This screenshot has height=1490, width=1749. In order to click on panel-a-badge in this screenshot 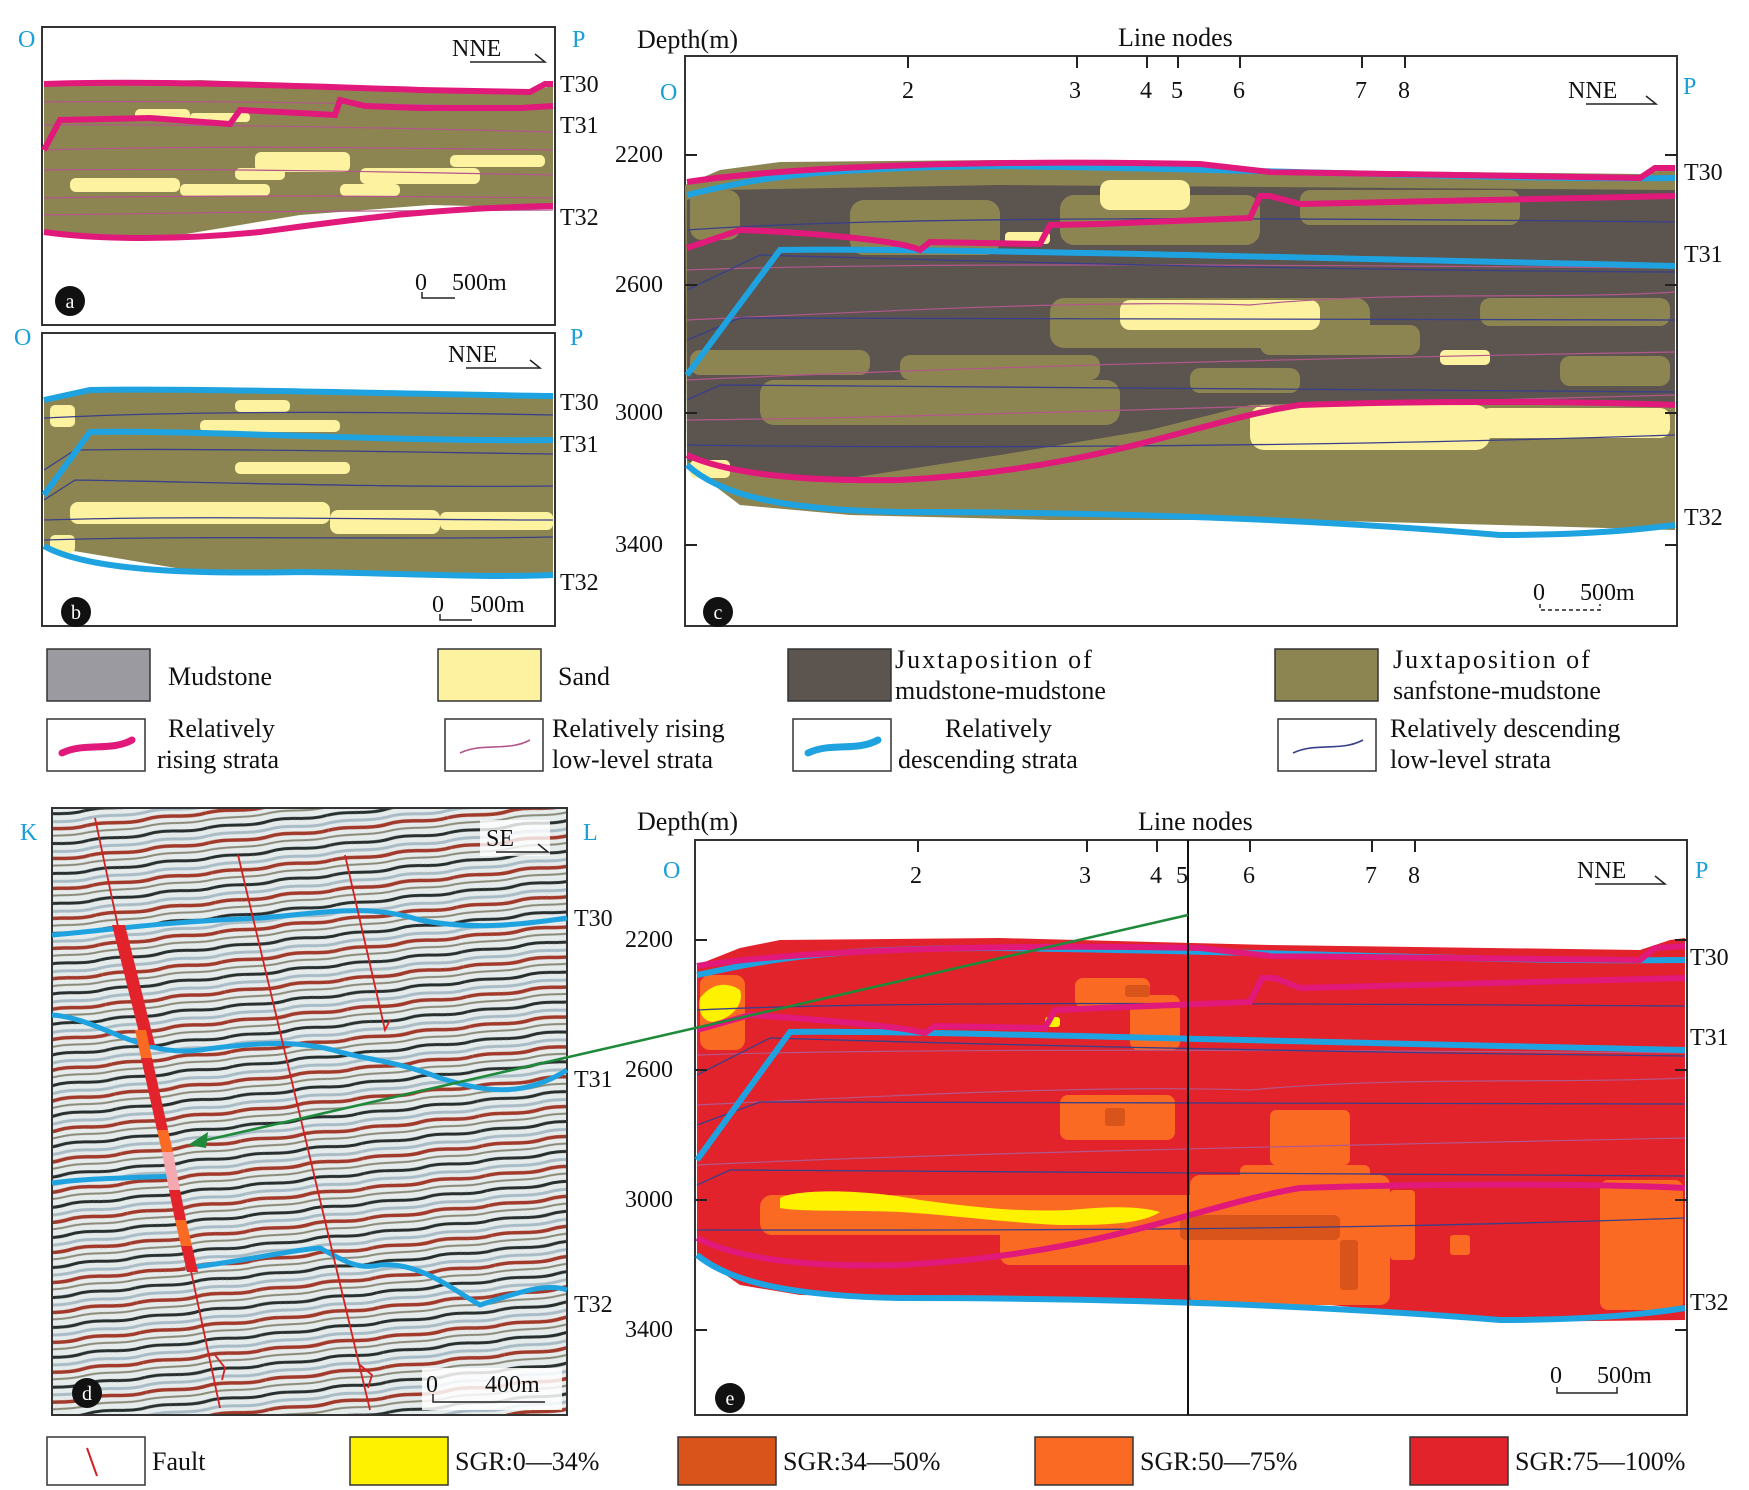, I will do `click(70, 301)`.